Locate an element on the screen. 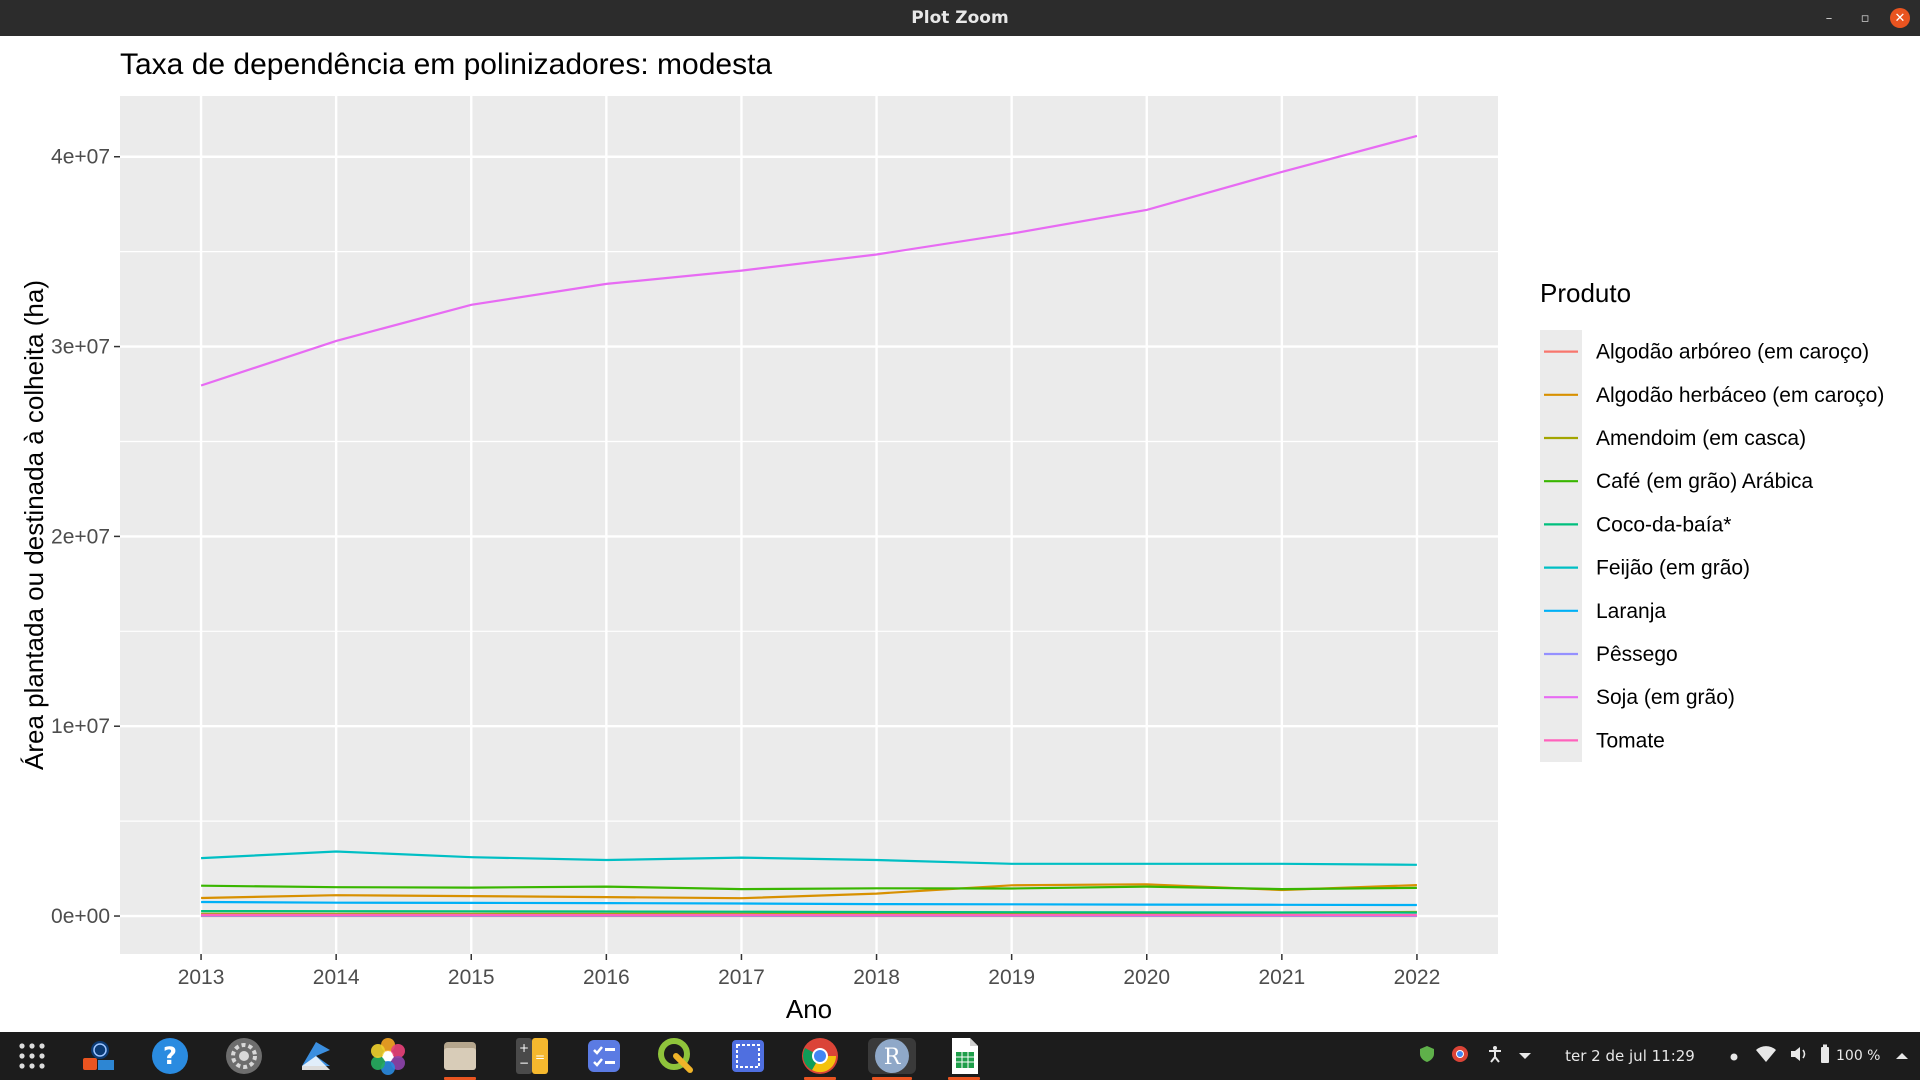  x-tick-label: 2022 is located at coordinates (1417, 977).